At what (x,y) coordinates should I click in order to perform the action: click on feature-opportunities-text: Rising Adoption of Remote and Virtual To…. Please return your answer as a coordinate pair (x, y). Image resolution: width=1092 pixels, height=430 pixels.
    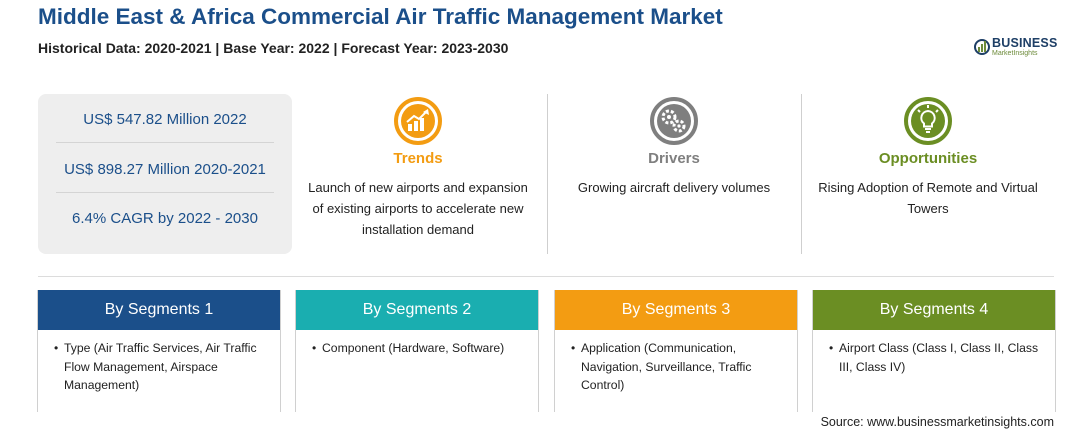
    Looking at the image, I should click on (928, 198).